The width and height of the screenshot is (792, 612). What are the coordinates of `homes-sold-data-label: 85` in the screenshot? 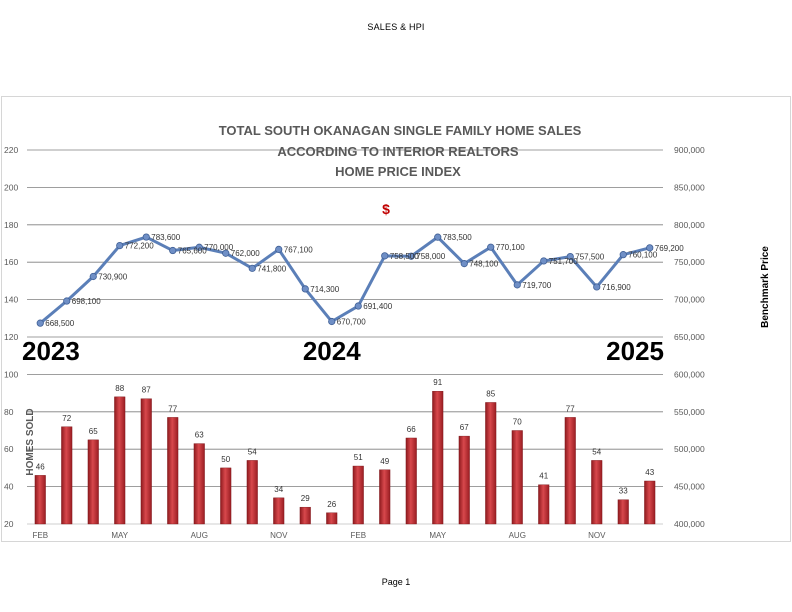 It's located at (490, 393).